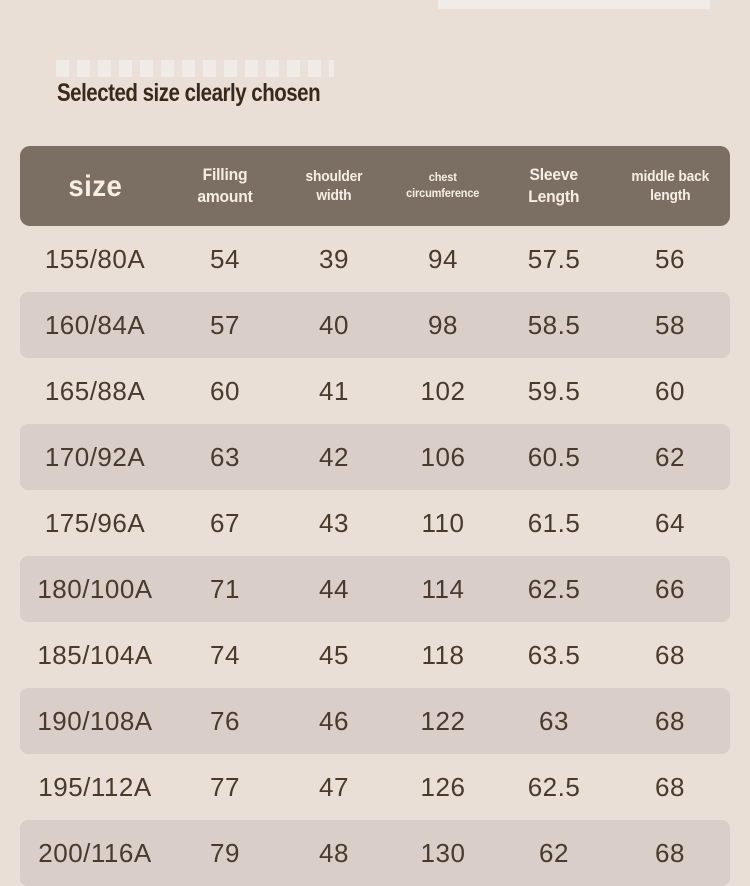 The height and width of the screenshot is (886, 750). What do you see at coordinates (554, 852) in the screenshot?
I see `cell-sleeve: 62` at bounding box center [554, 852].